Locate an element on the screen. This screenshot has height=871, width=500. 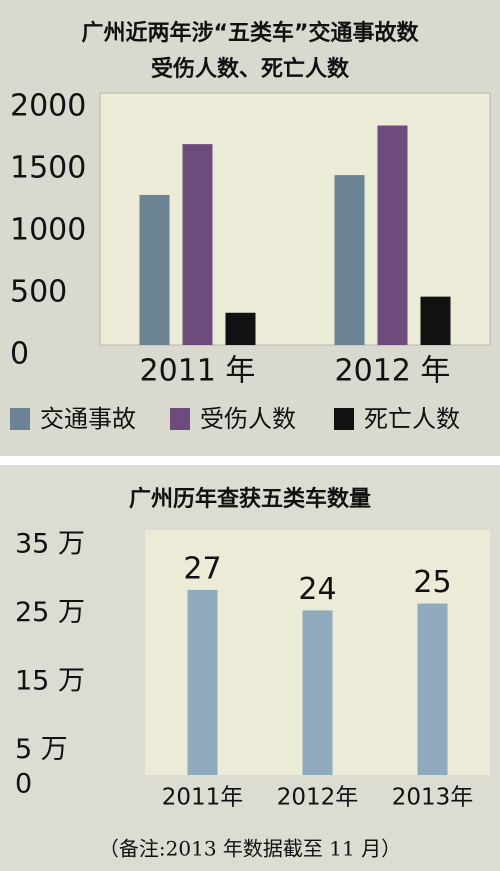
y-tick-label: 2000 is located at coordinates (48, 106).